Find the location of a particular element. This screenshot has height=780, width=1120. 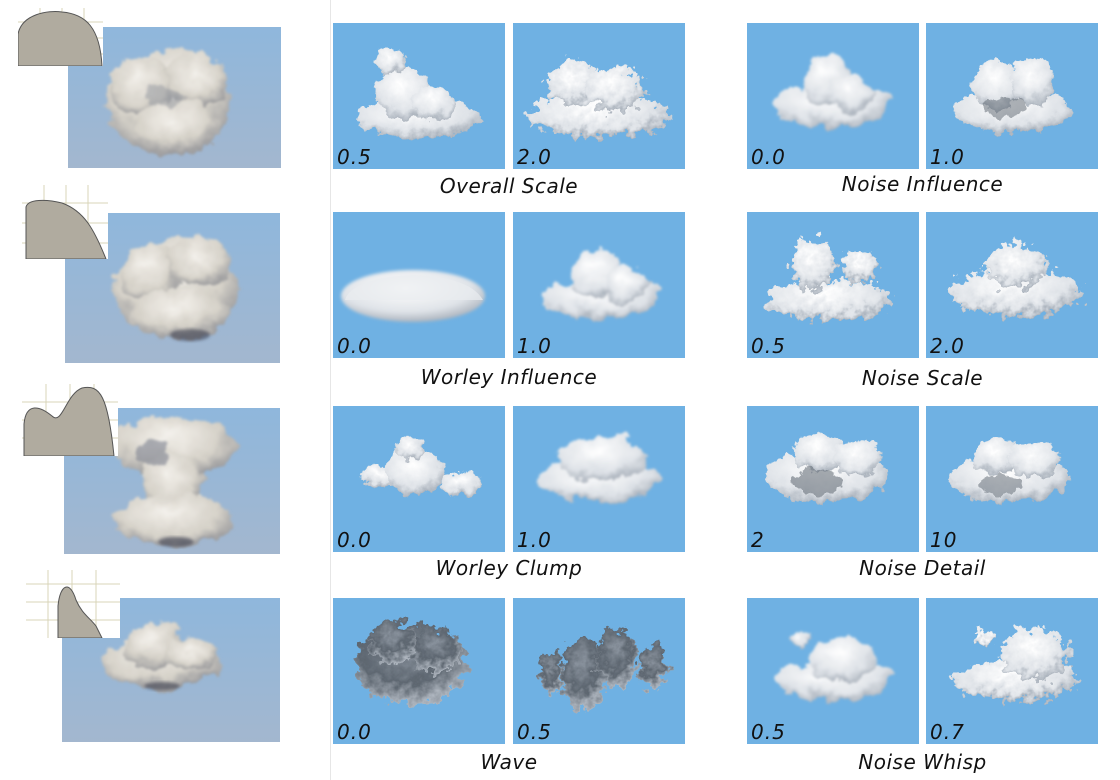

parameter-render-tile: 0.7 is located at coordinates (1012, 671).